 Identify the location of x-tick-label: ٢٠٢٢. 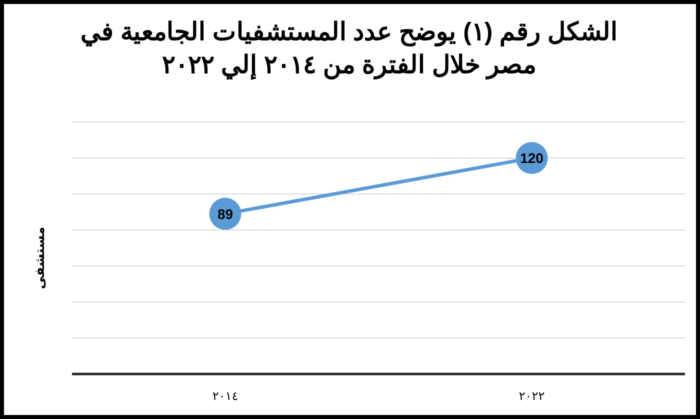
(531, 396).